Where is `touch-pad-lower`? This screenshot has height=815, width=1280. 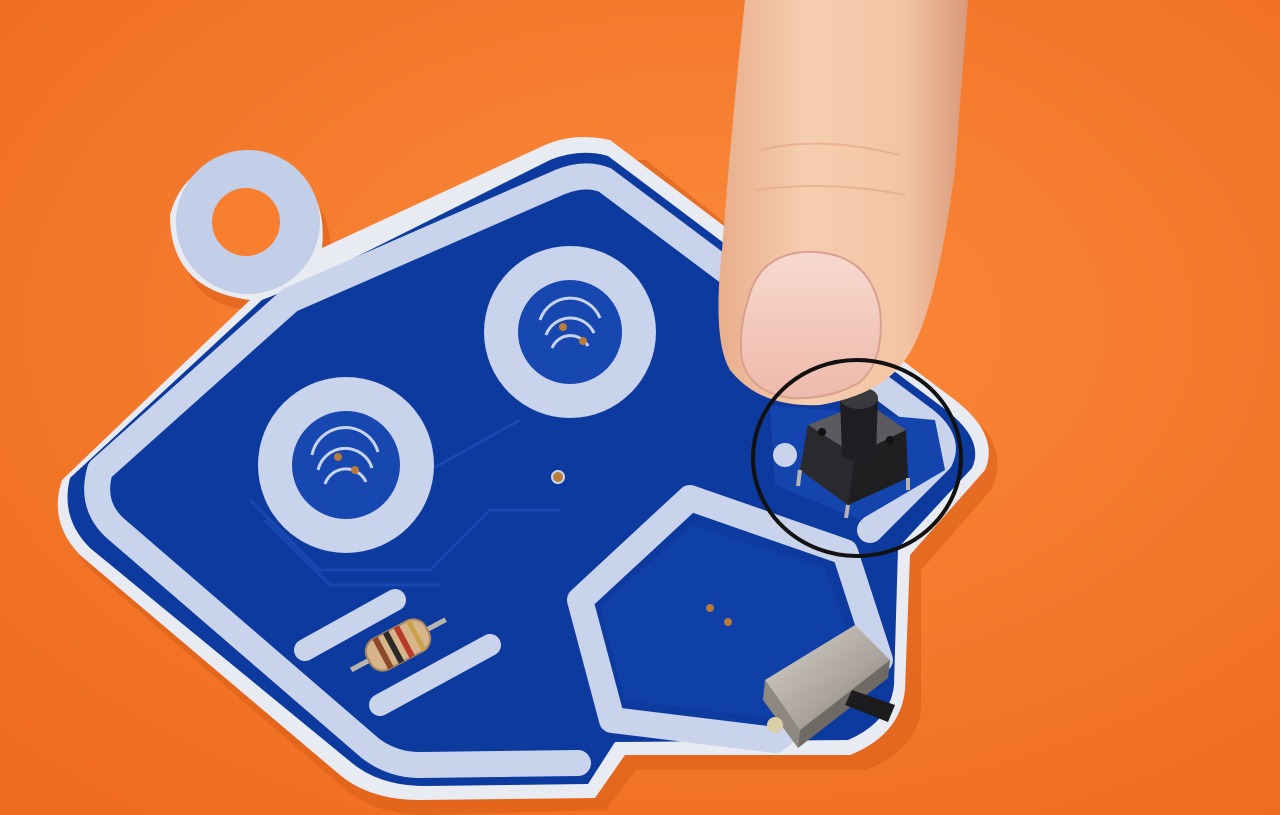 touch-pad-lower is located at coordinates (346, 465).